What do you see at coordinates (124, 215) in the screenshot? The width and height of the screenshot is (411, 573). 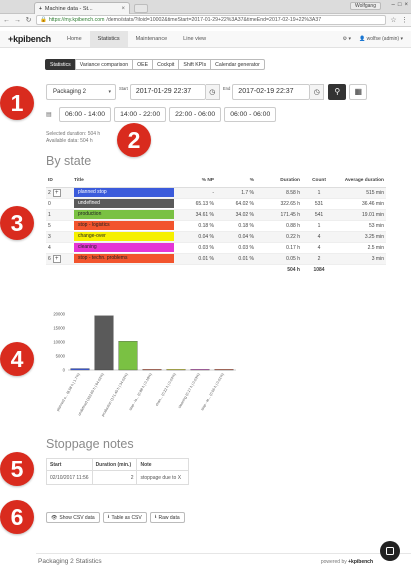 I see `state-title-cell: production` at bounding box center [124, 215].